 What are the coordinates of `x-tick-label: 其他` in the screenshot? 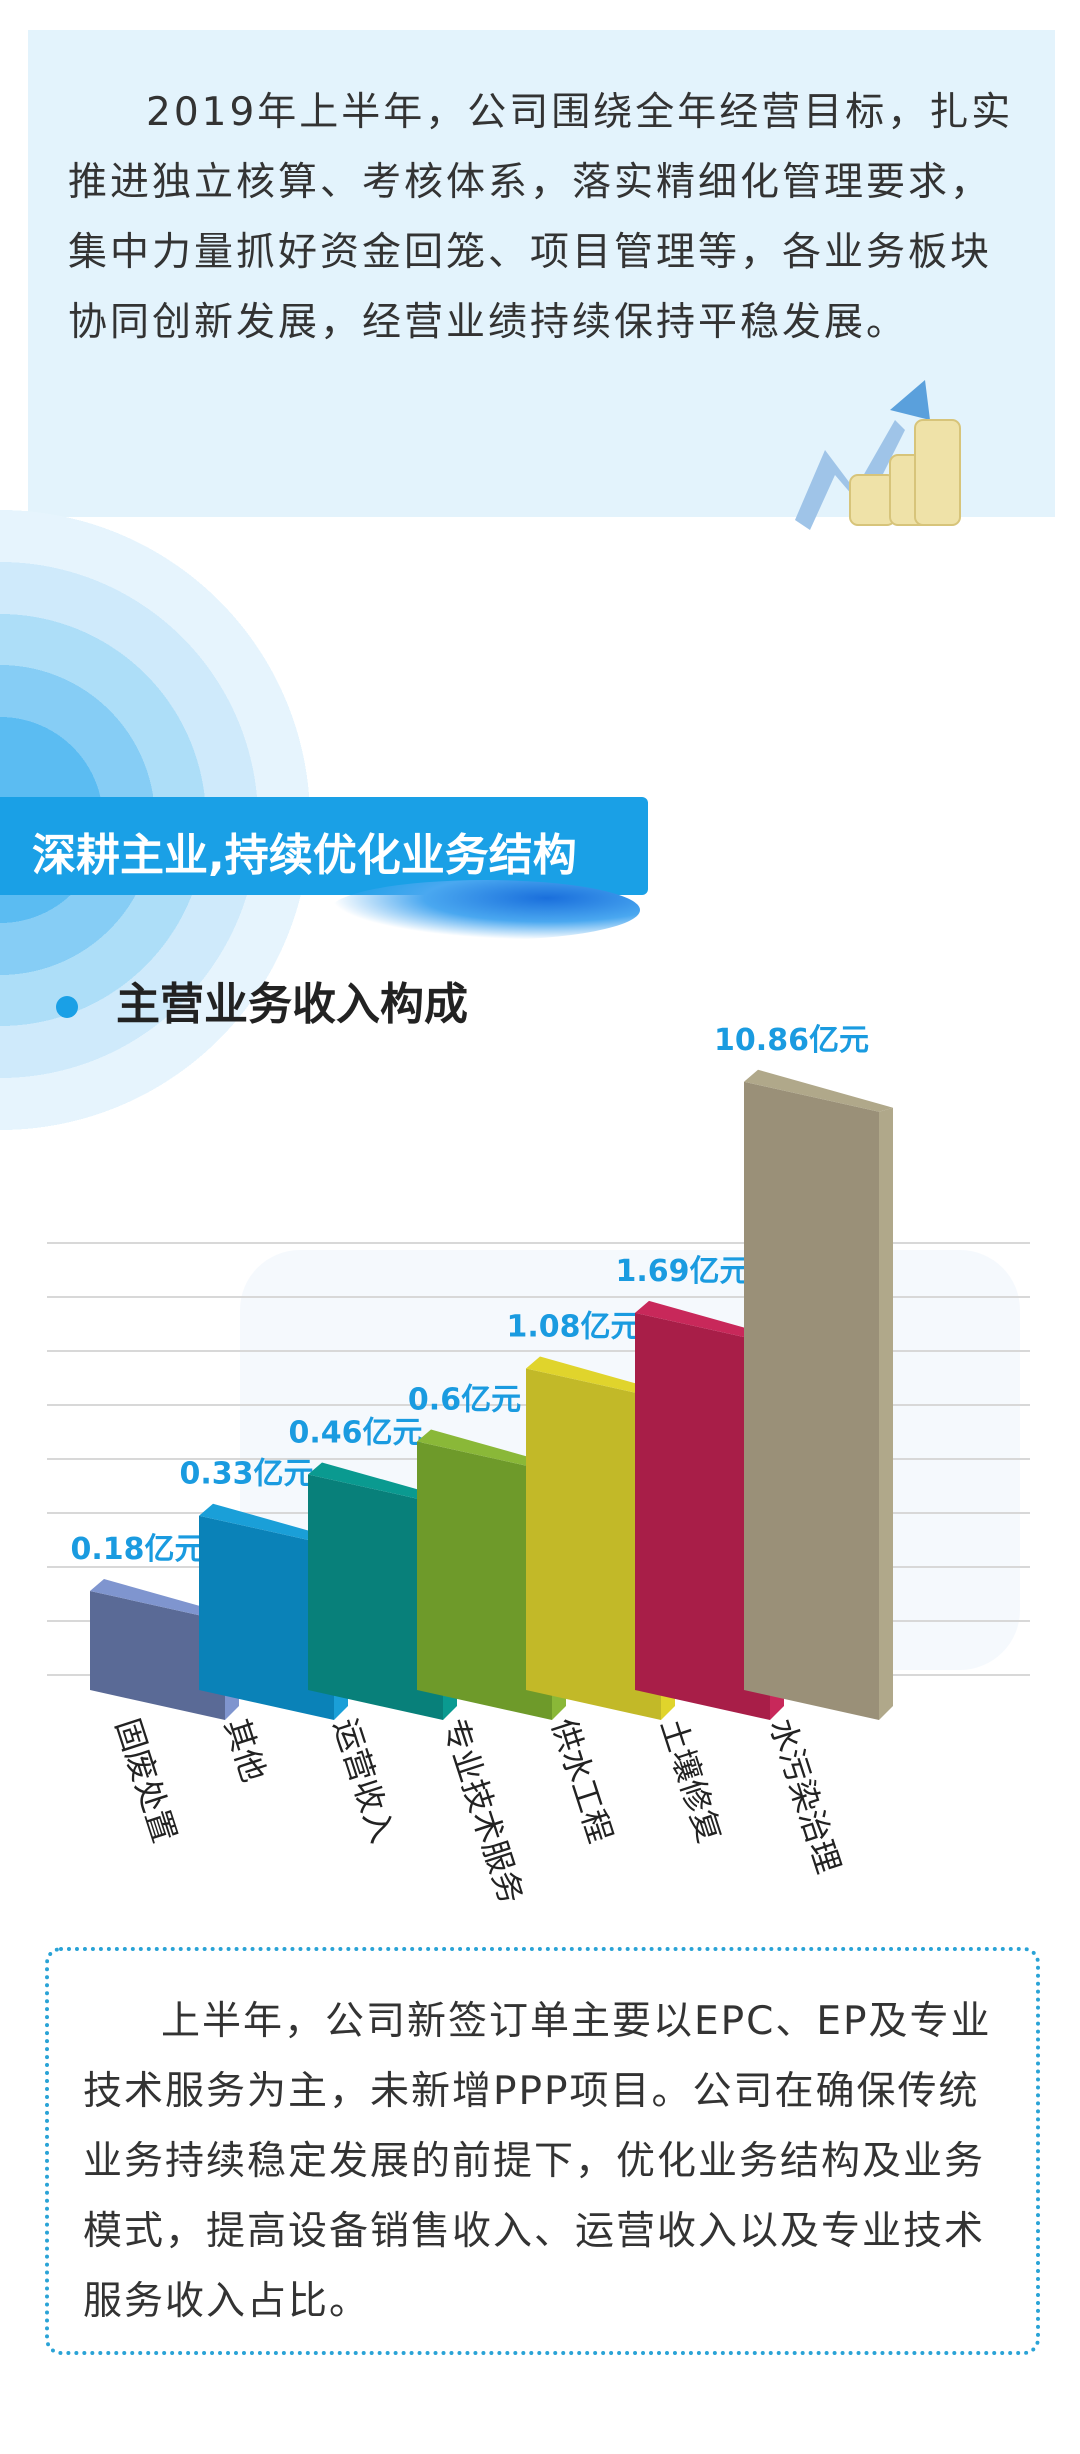 It's located at (245, 1750).